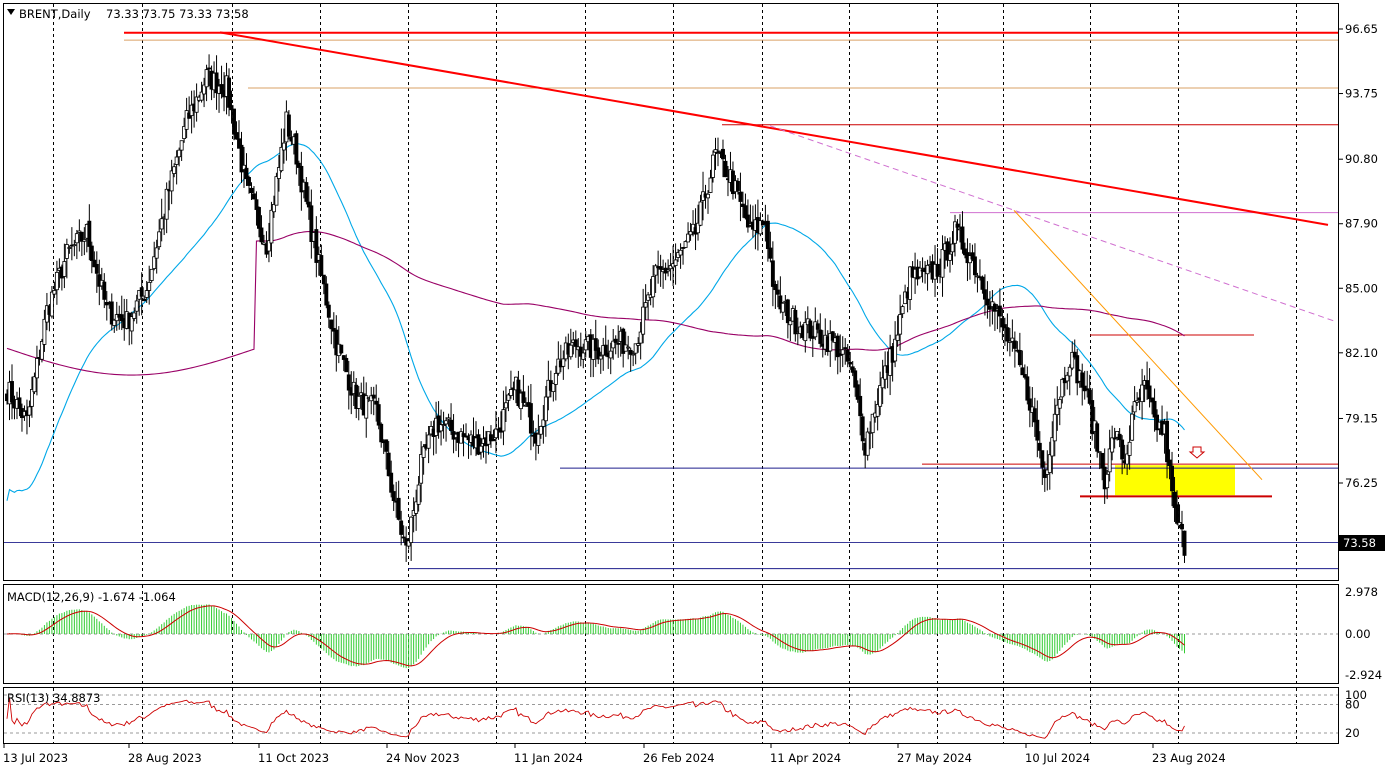  Describe the element at coordinates (1057, 758) in the screenshot. I see `x-tick-label: 10 Jul 2024` at that location.